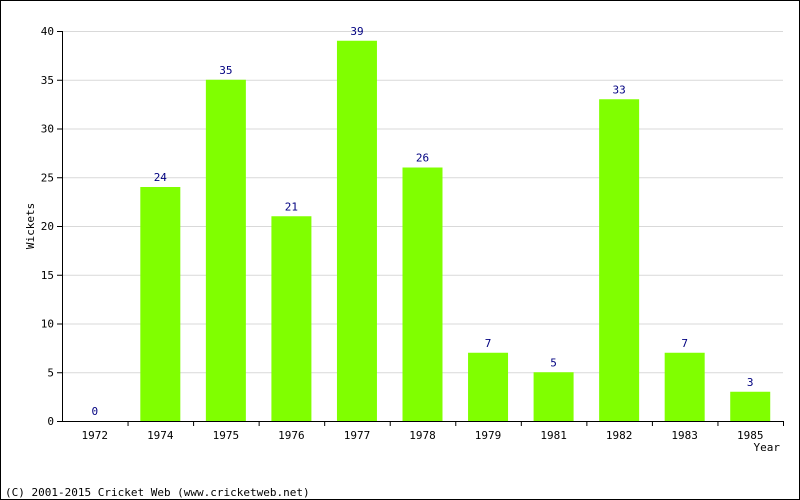 The width and height of the screenshot is (800, 500). Describe the element at coordinates (225, 70) in the screenshot. I see `data-label: 35` at that location.